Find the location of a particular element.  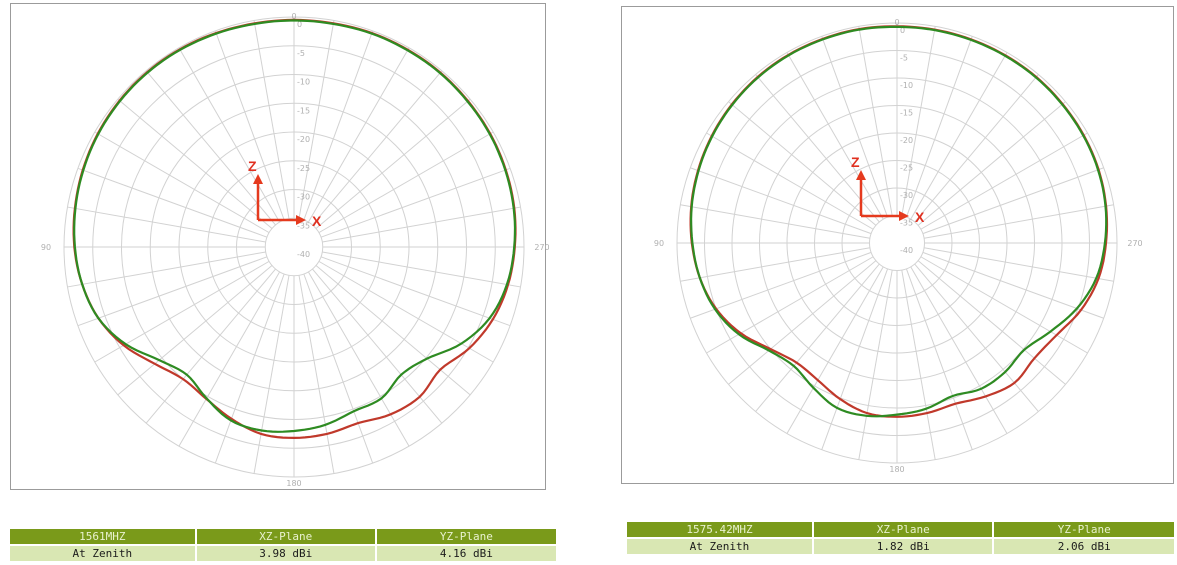

table-row: At Zenith 3.98 dBi 4.16 dBi is located at coordinates (283, 552).